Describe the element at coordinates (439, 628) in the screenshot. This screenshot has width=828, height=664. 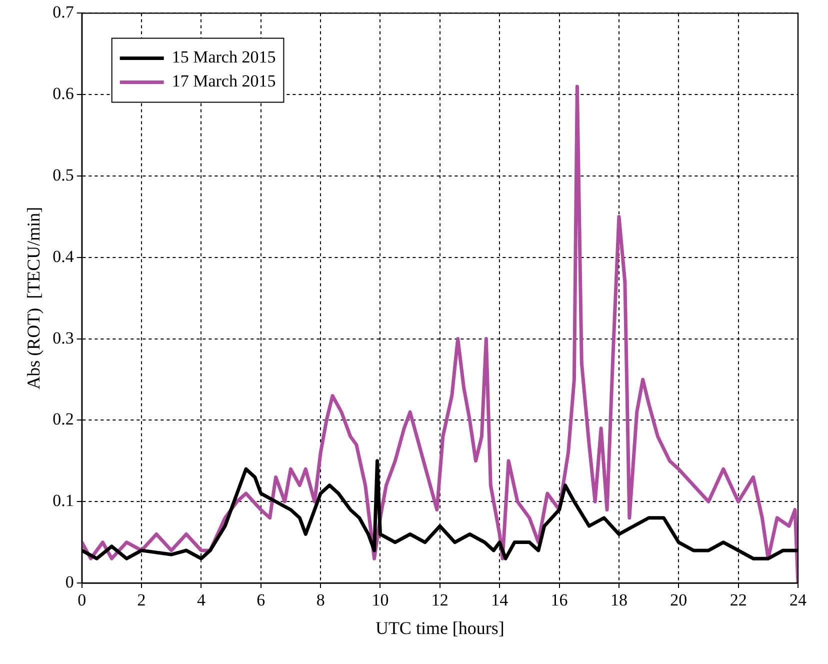
I see `x-axis-title: UTC time [hours]` at that location.